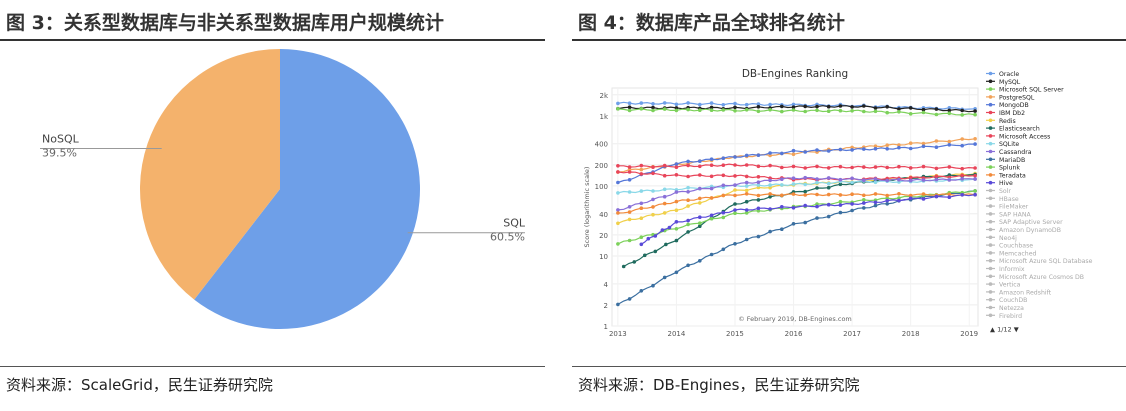 Image resolution: width=1126 pixels, height=411 pixels. What do you see at coordinates (1010, 97) in the screenshot?
I see `legend-item-postgresql: PostgreSQL` at bounding box center [1010, 97].